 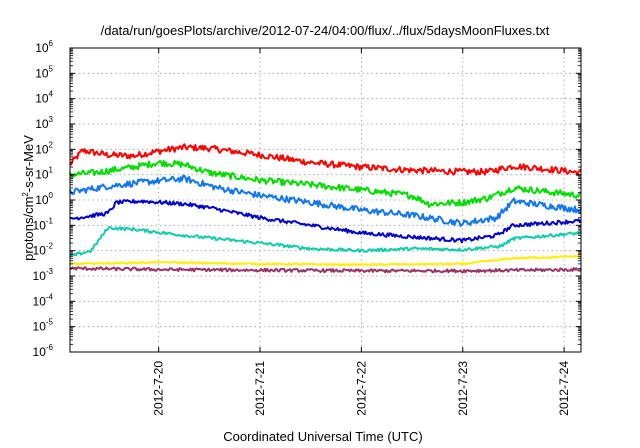 I want to click on y-tick-label: 10³, so click(x=44, y=123).